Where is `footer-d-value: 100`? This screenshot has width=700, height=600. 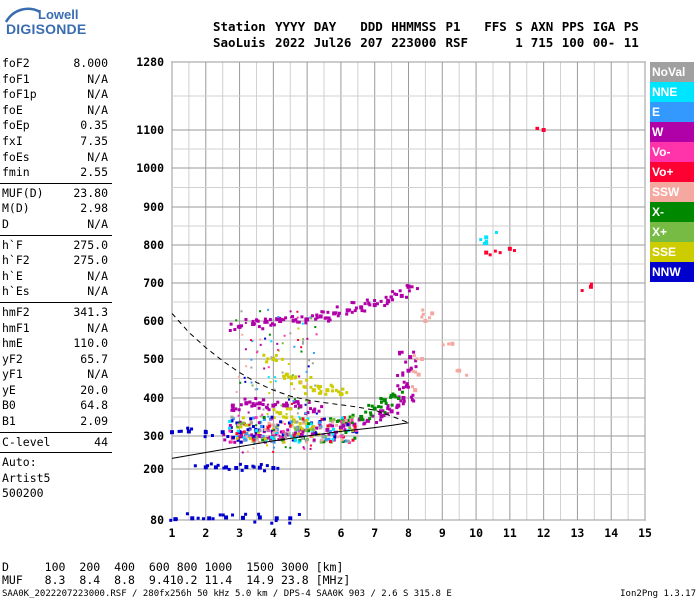
footer-d-value: 100 is located at coordinates (55, 567).